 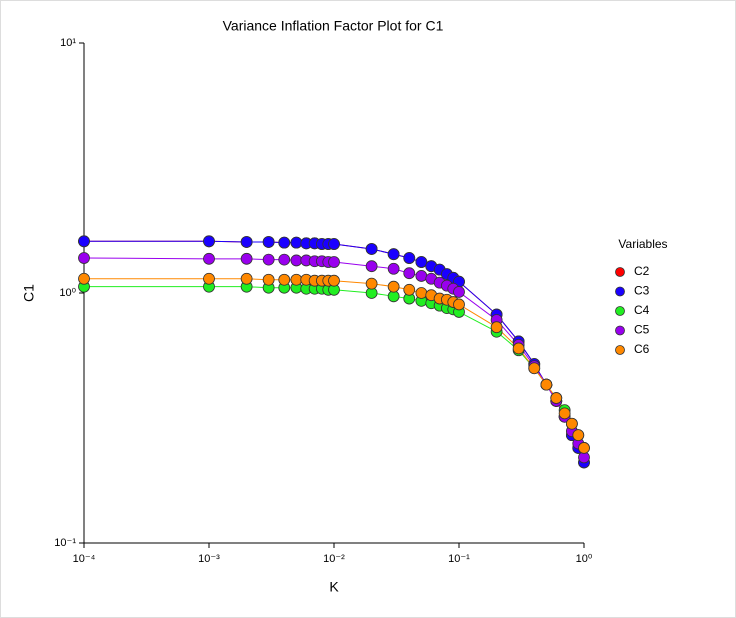 I want to click on legend-label: C3, so click(x=642, y=291).